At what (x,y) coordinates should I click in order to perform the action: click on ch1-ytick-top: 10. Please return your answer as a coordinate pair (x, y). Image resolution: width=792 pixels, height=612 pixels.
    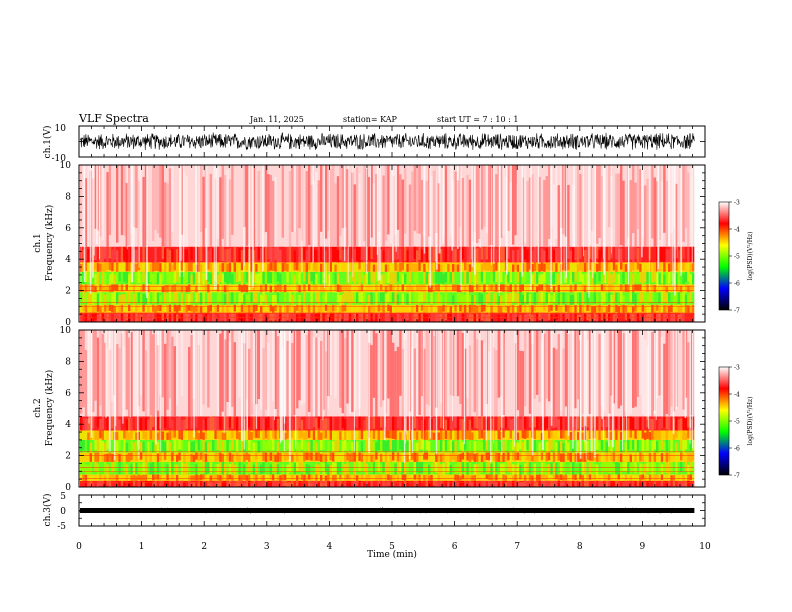
    Looking at the image, I should click on (61, 129).